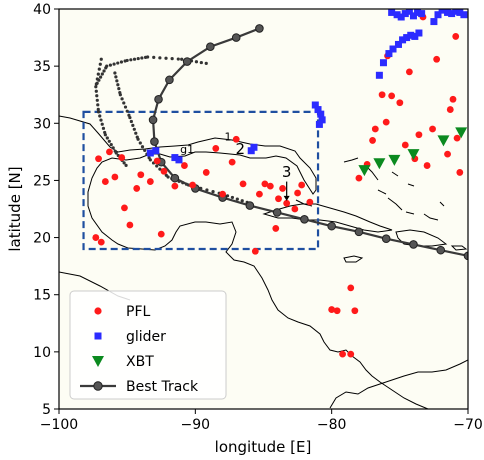  I want to click on y-axis-label: latitude [N], so click(15, 208).